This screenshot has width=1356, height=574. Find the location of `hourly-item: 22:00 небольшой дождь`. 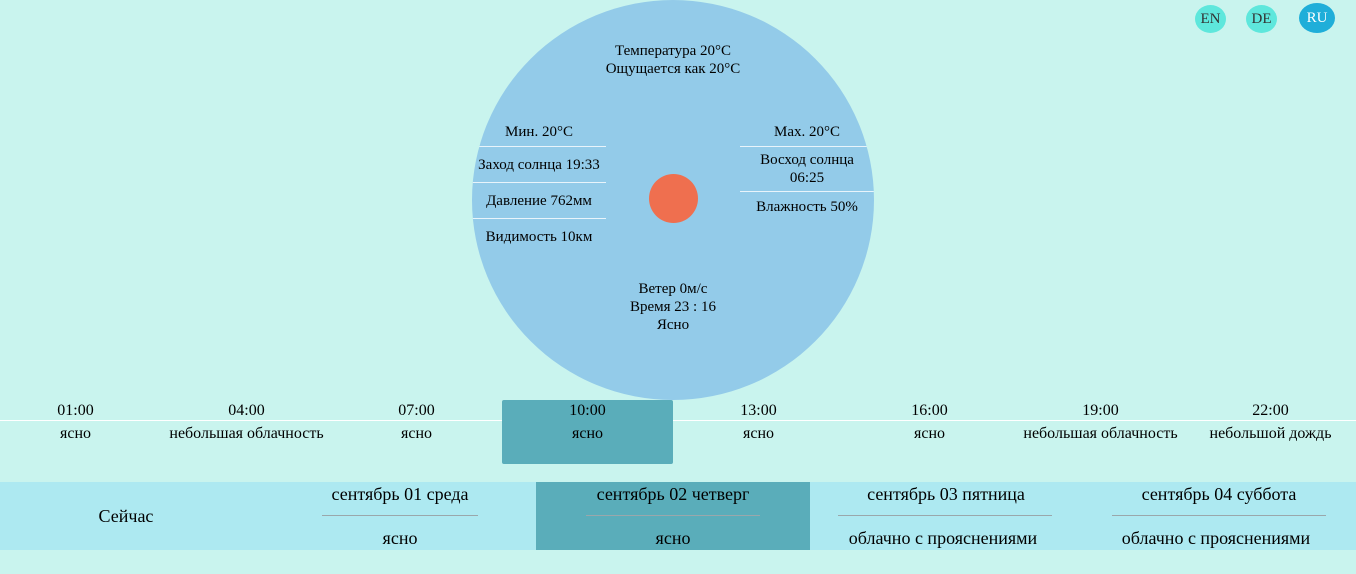

hourly-item: 22:00 небольшой дождь is located at coordinates (1270, 432).